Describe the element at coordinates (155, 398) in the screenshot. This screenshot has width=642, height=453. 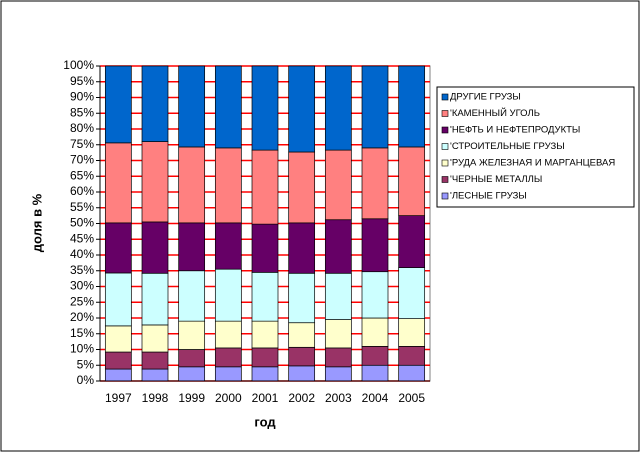
I see `x-tick-label: 1998` at that location.